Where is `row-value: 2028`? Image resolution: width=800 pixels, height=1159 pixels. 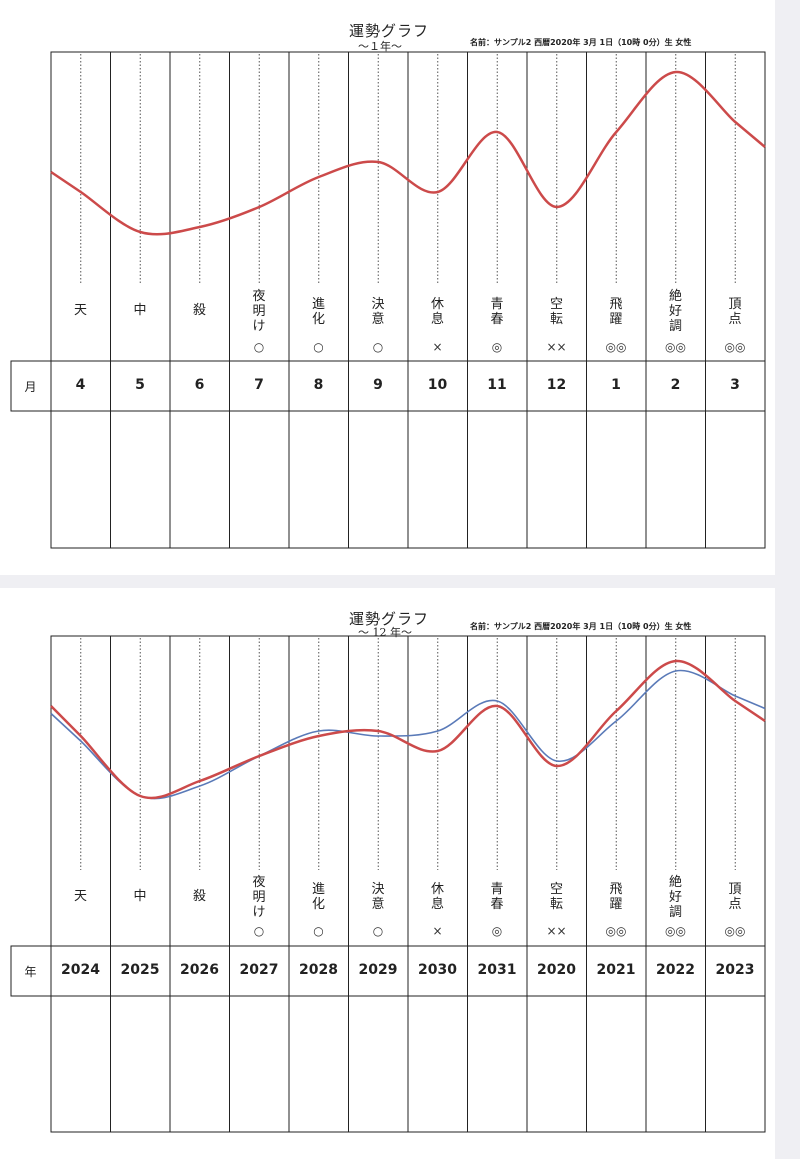
row-value: 2028 is located at coordinates (318, 970).